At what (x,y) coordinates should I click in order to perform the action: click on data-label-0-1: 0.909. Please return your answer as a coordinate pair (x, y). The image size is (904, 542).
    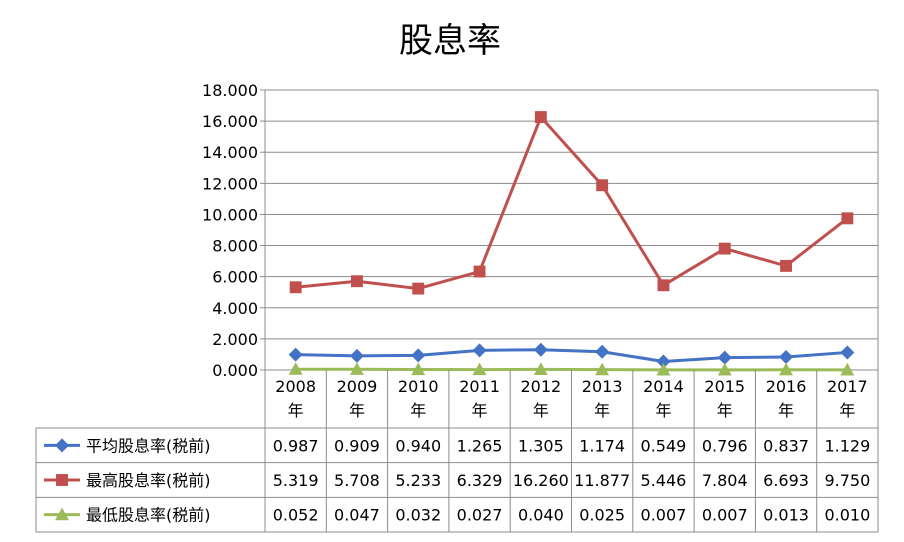
    Looking at the image, I should click on (357, 445).